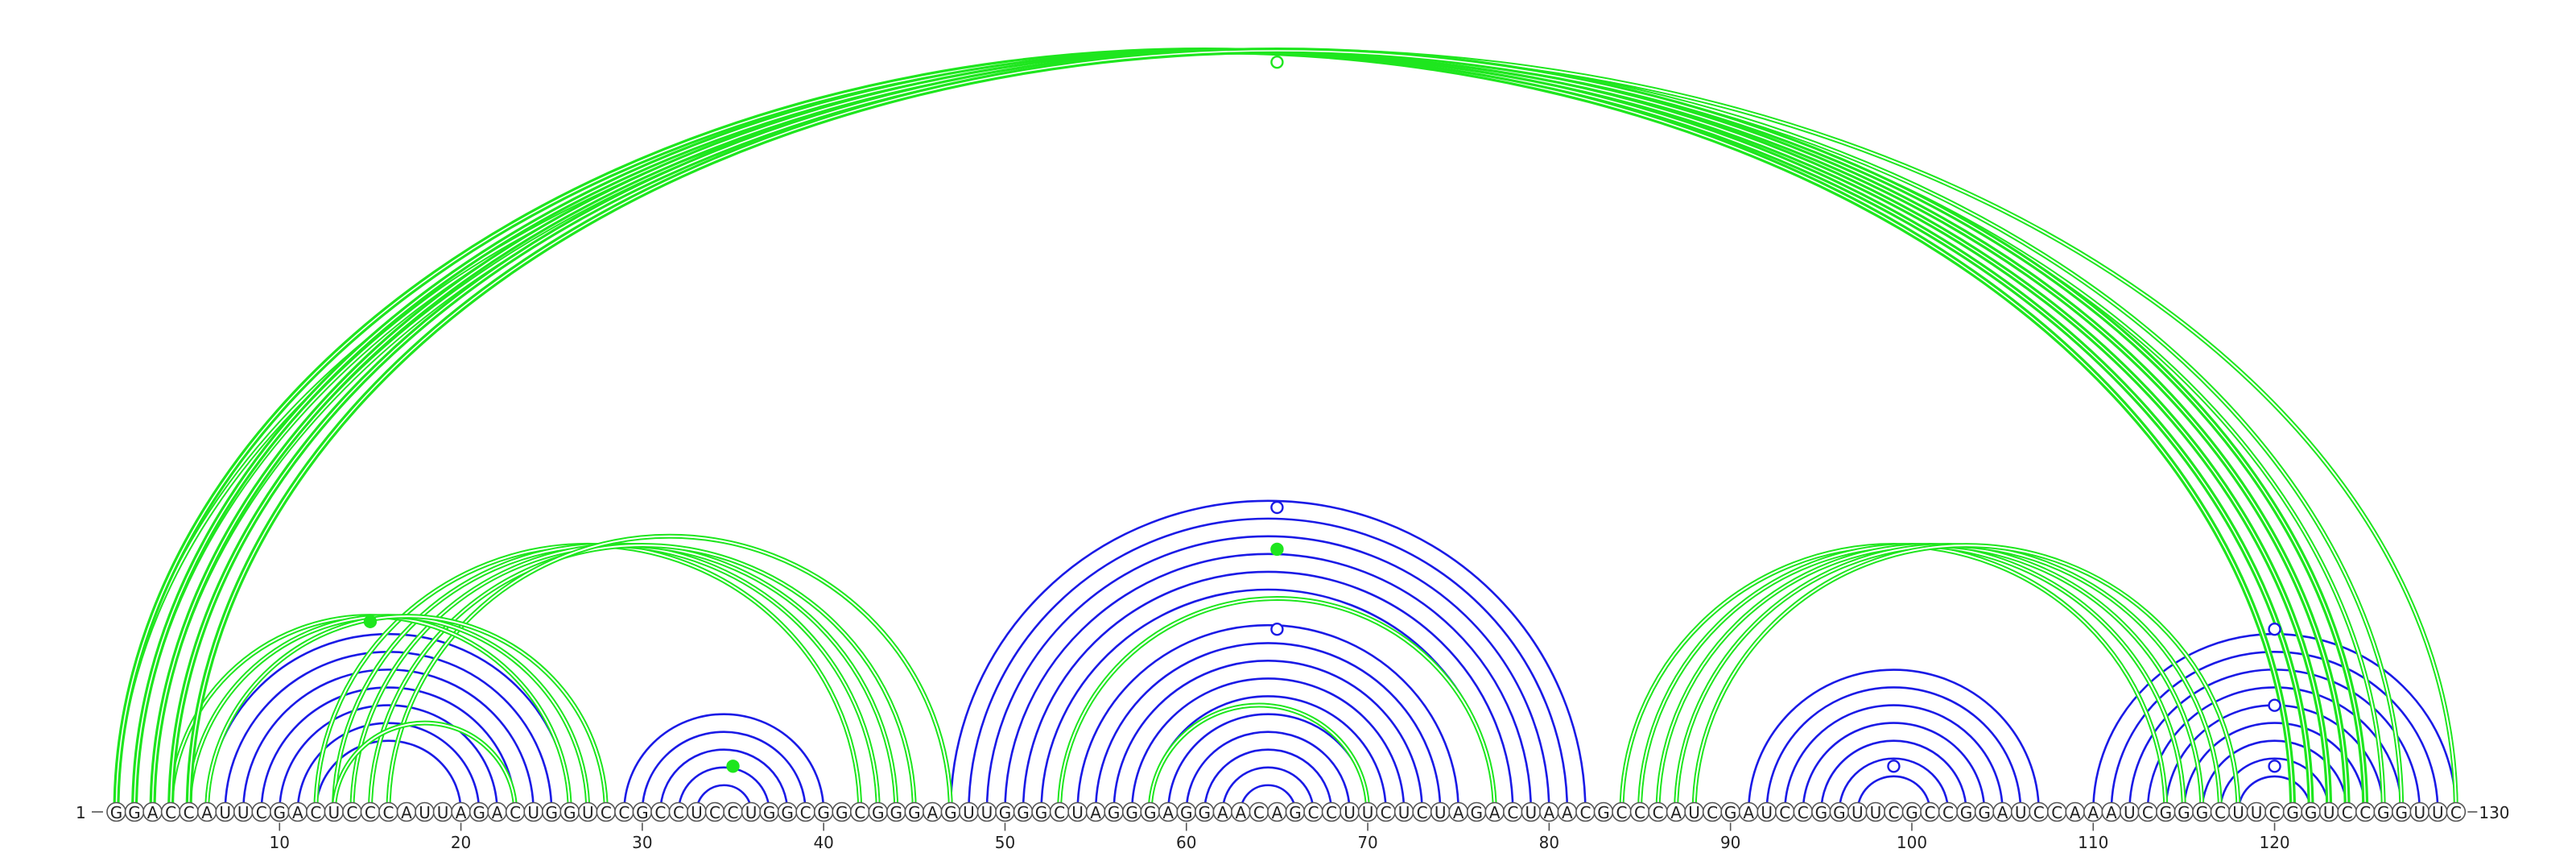  Describe the element at coordinates (461, 843) in the screenshot. I see `tick-label: 20` at that location.